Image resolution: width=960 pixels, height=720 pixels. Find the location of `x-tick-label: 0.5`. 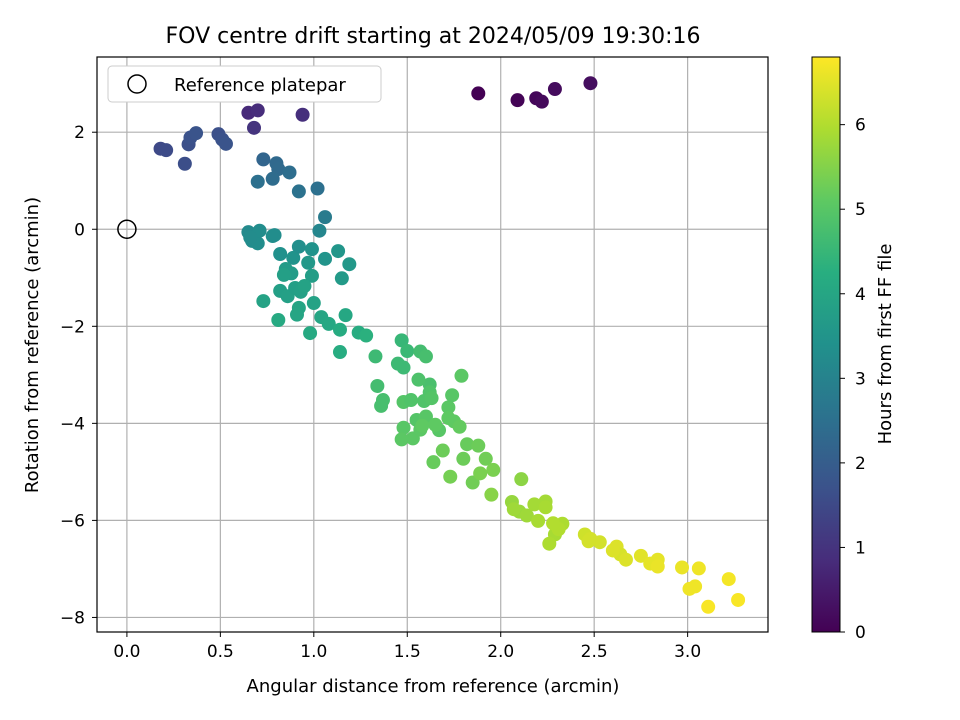

x-tick-label: 0.5 is located at coordinates (220, 652).